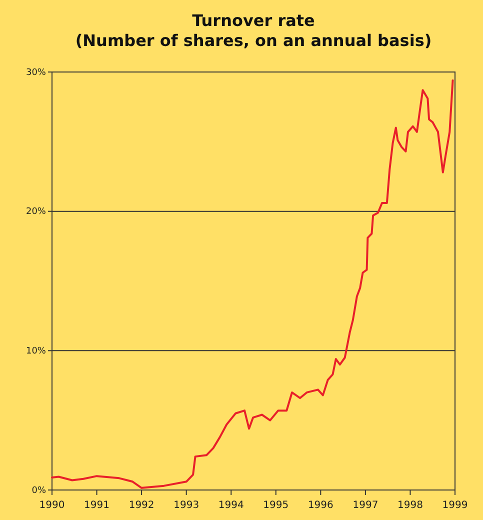 This screenshot has width=483, height=520. Describe the element at coordinates (365, 505) in the screenshot. I see `x-tick-label: 1997` at that location.